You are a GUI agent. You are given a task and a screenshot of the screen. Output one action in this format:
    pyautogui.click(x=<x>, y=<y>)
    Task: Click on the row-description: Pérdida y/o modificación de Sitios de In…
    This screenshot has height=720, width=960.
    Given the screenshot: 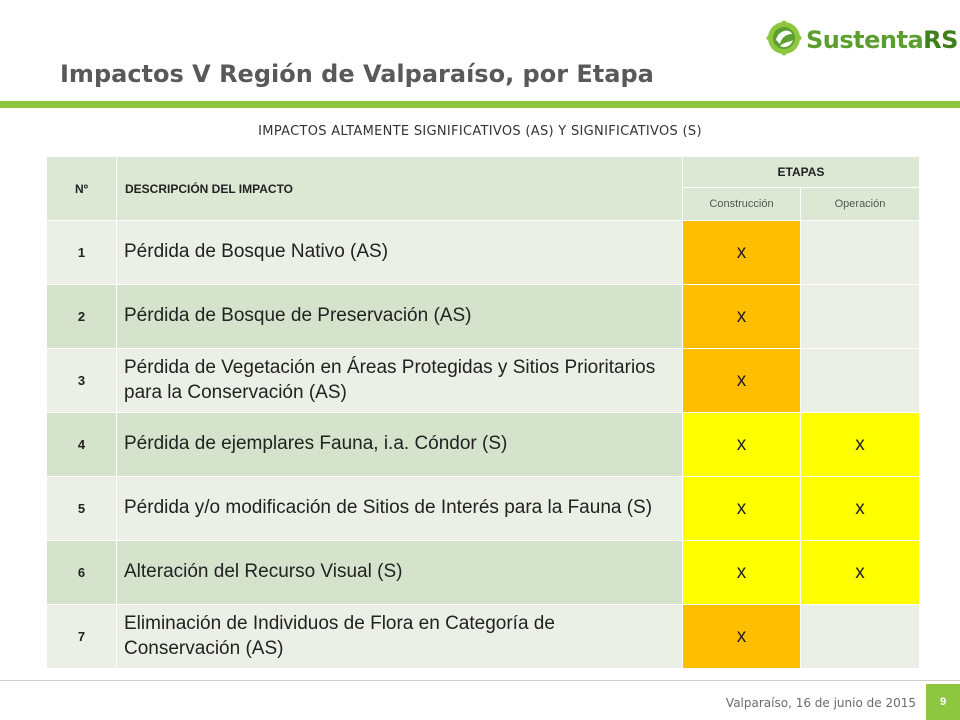 What is the action you would take?
    pyautogui.click(x=399, y=508)
    